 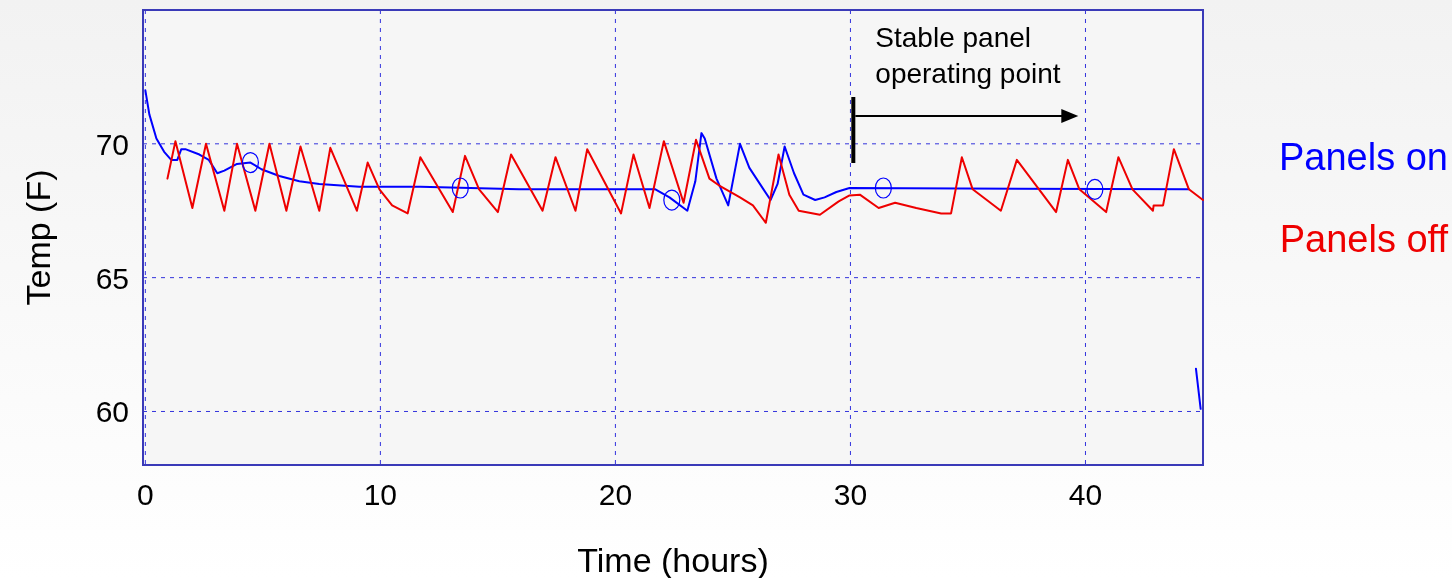 What do you see at coordinates (112, 144) in the screenshot?
I see `y-tick-label: 70` at bounding box center [112, 144].